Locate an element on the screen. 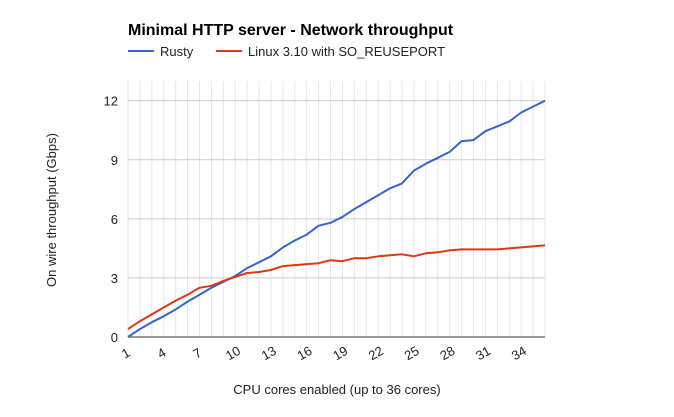 This screenshot has height=417, width=674. x-tick-label-1: 4 is located at coordinates (162, 353).